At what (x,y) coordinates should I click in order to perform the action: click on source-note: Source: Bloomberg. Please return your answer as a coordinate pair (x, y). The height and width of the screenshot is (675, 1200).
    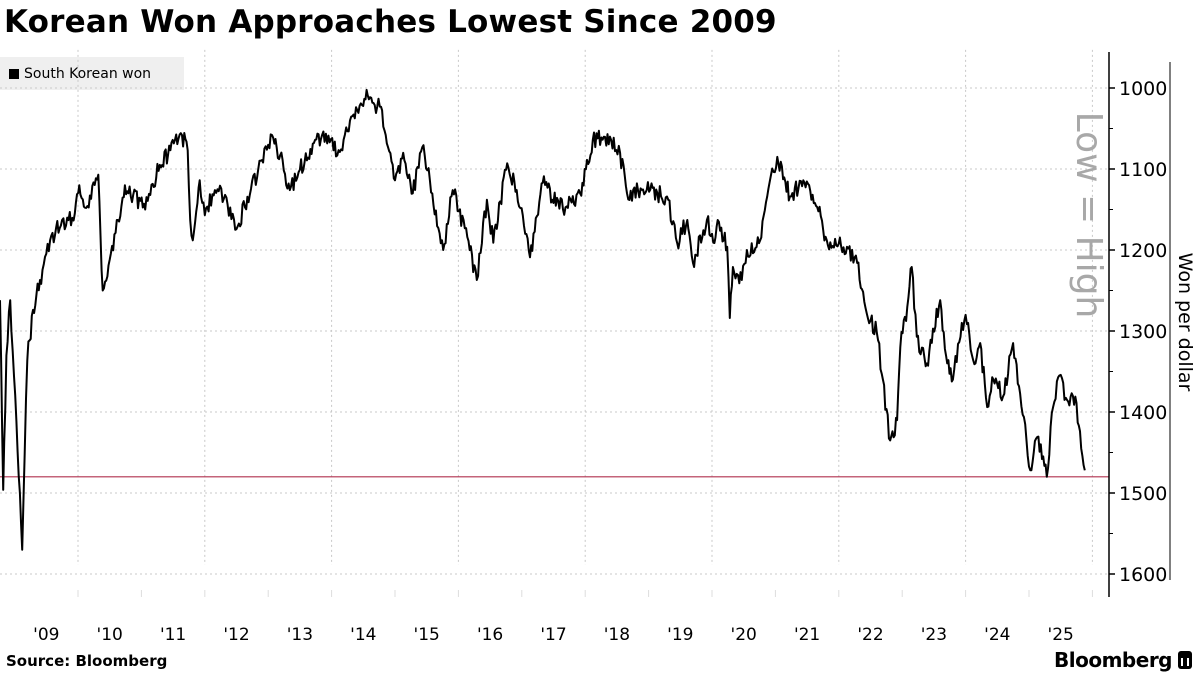
    Looking at the image, I should click on (87, 661).